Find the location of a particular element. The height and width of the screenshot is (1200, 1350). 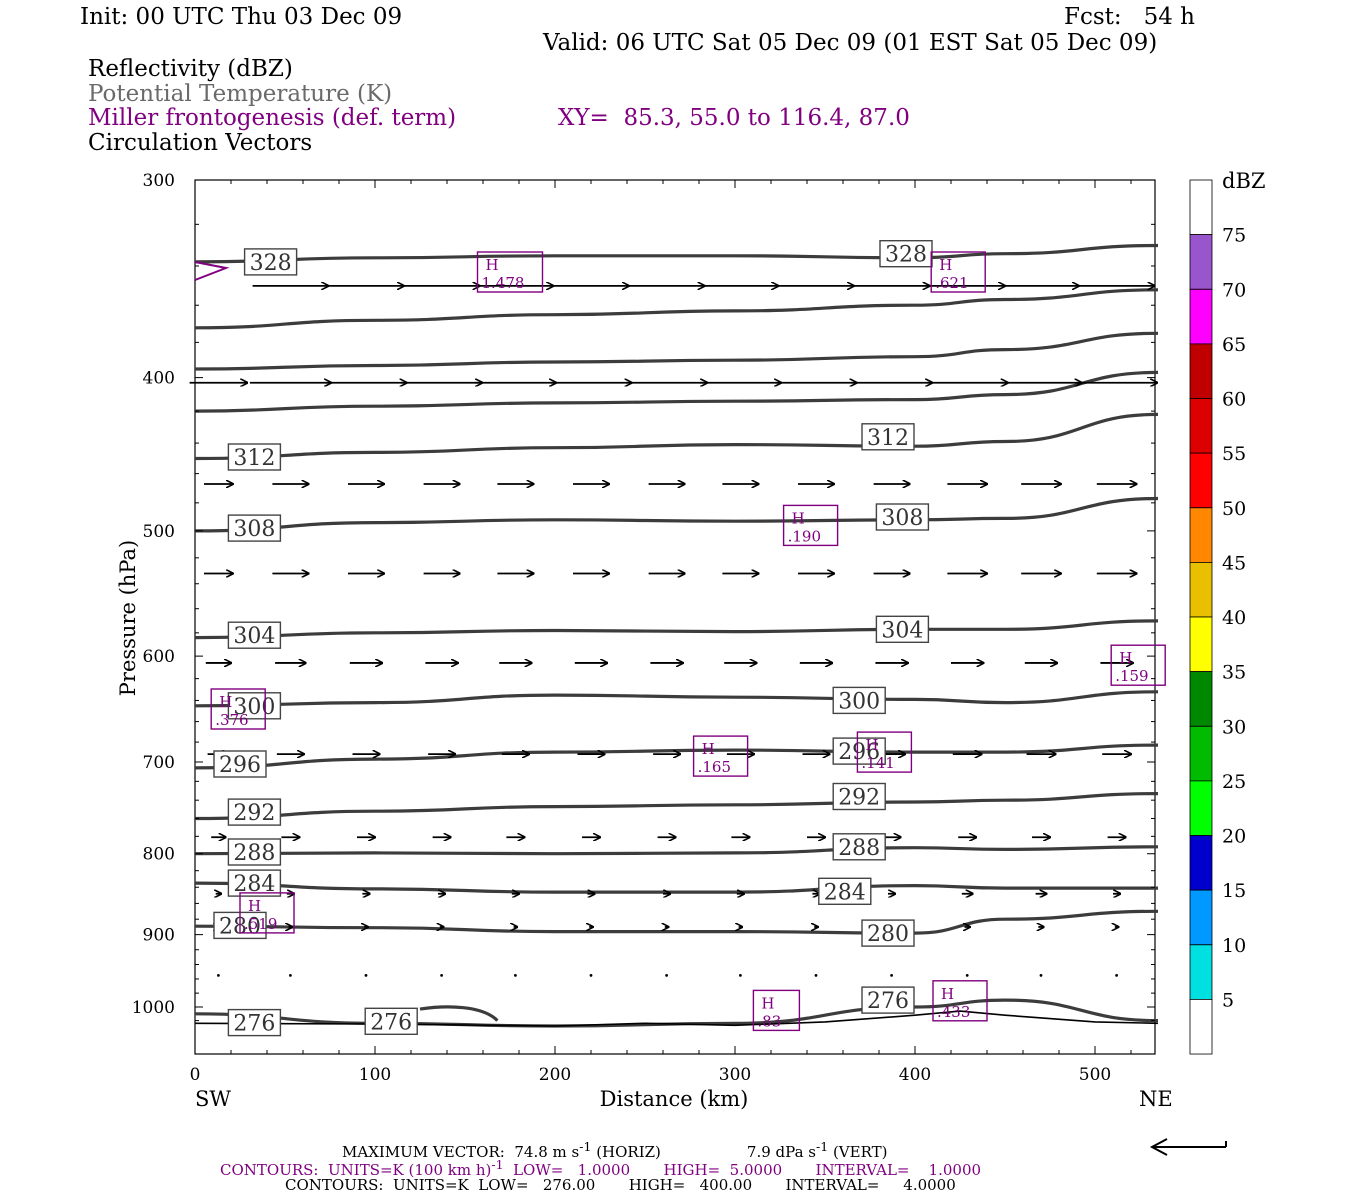

colorbar-label: 45 is located at coordinates (1234, 563).